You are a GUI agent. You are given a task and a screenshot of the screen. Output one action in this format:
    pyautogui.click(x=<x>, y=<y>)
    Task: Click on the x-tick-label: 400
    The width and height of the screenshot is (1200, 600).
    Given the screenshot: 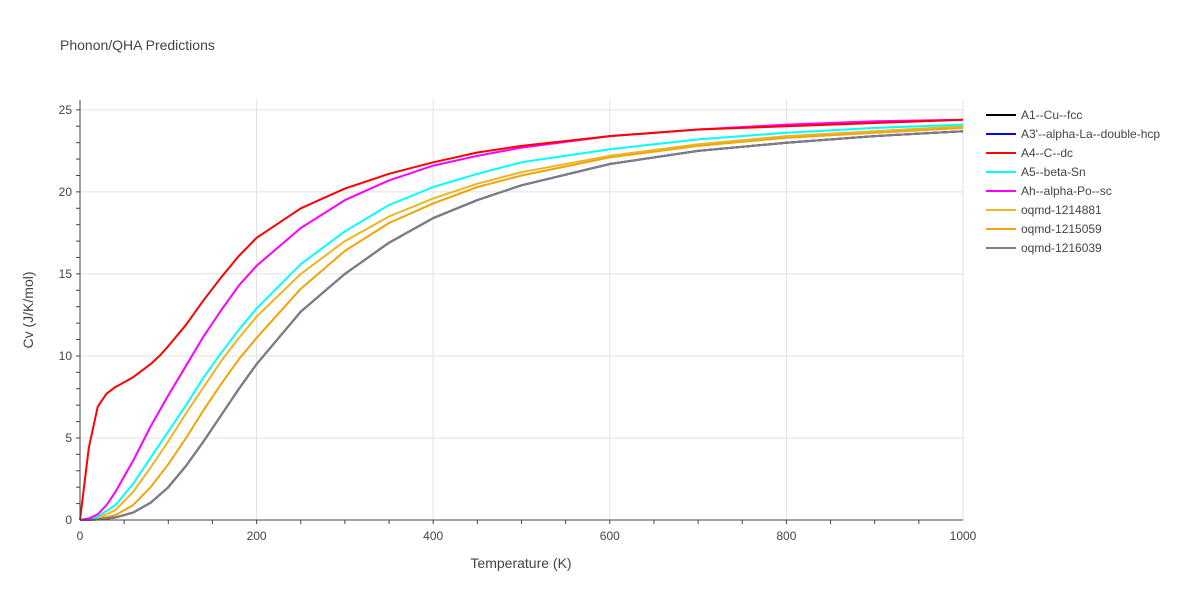 What is the action you would take?
    pyautogui.click(x=433, y=536)
    